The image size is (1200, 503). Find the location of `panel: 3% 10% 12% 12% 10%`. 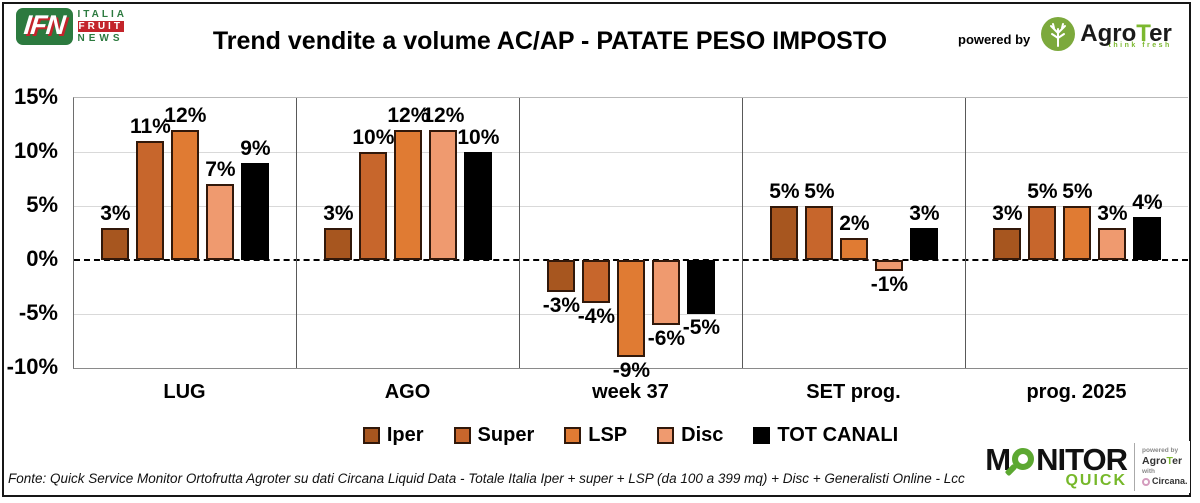

panel: 3% 10% 12% 12% 10% is located at coordinates (408, 233).